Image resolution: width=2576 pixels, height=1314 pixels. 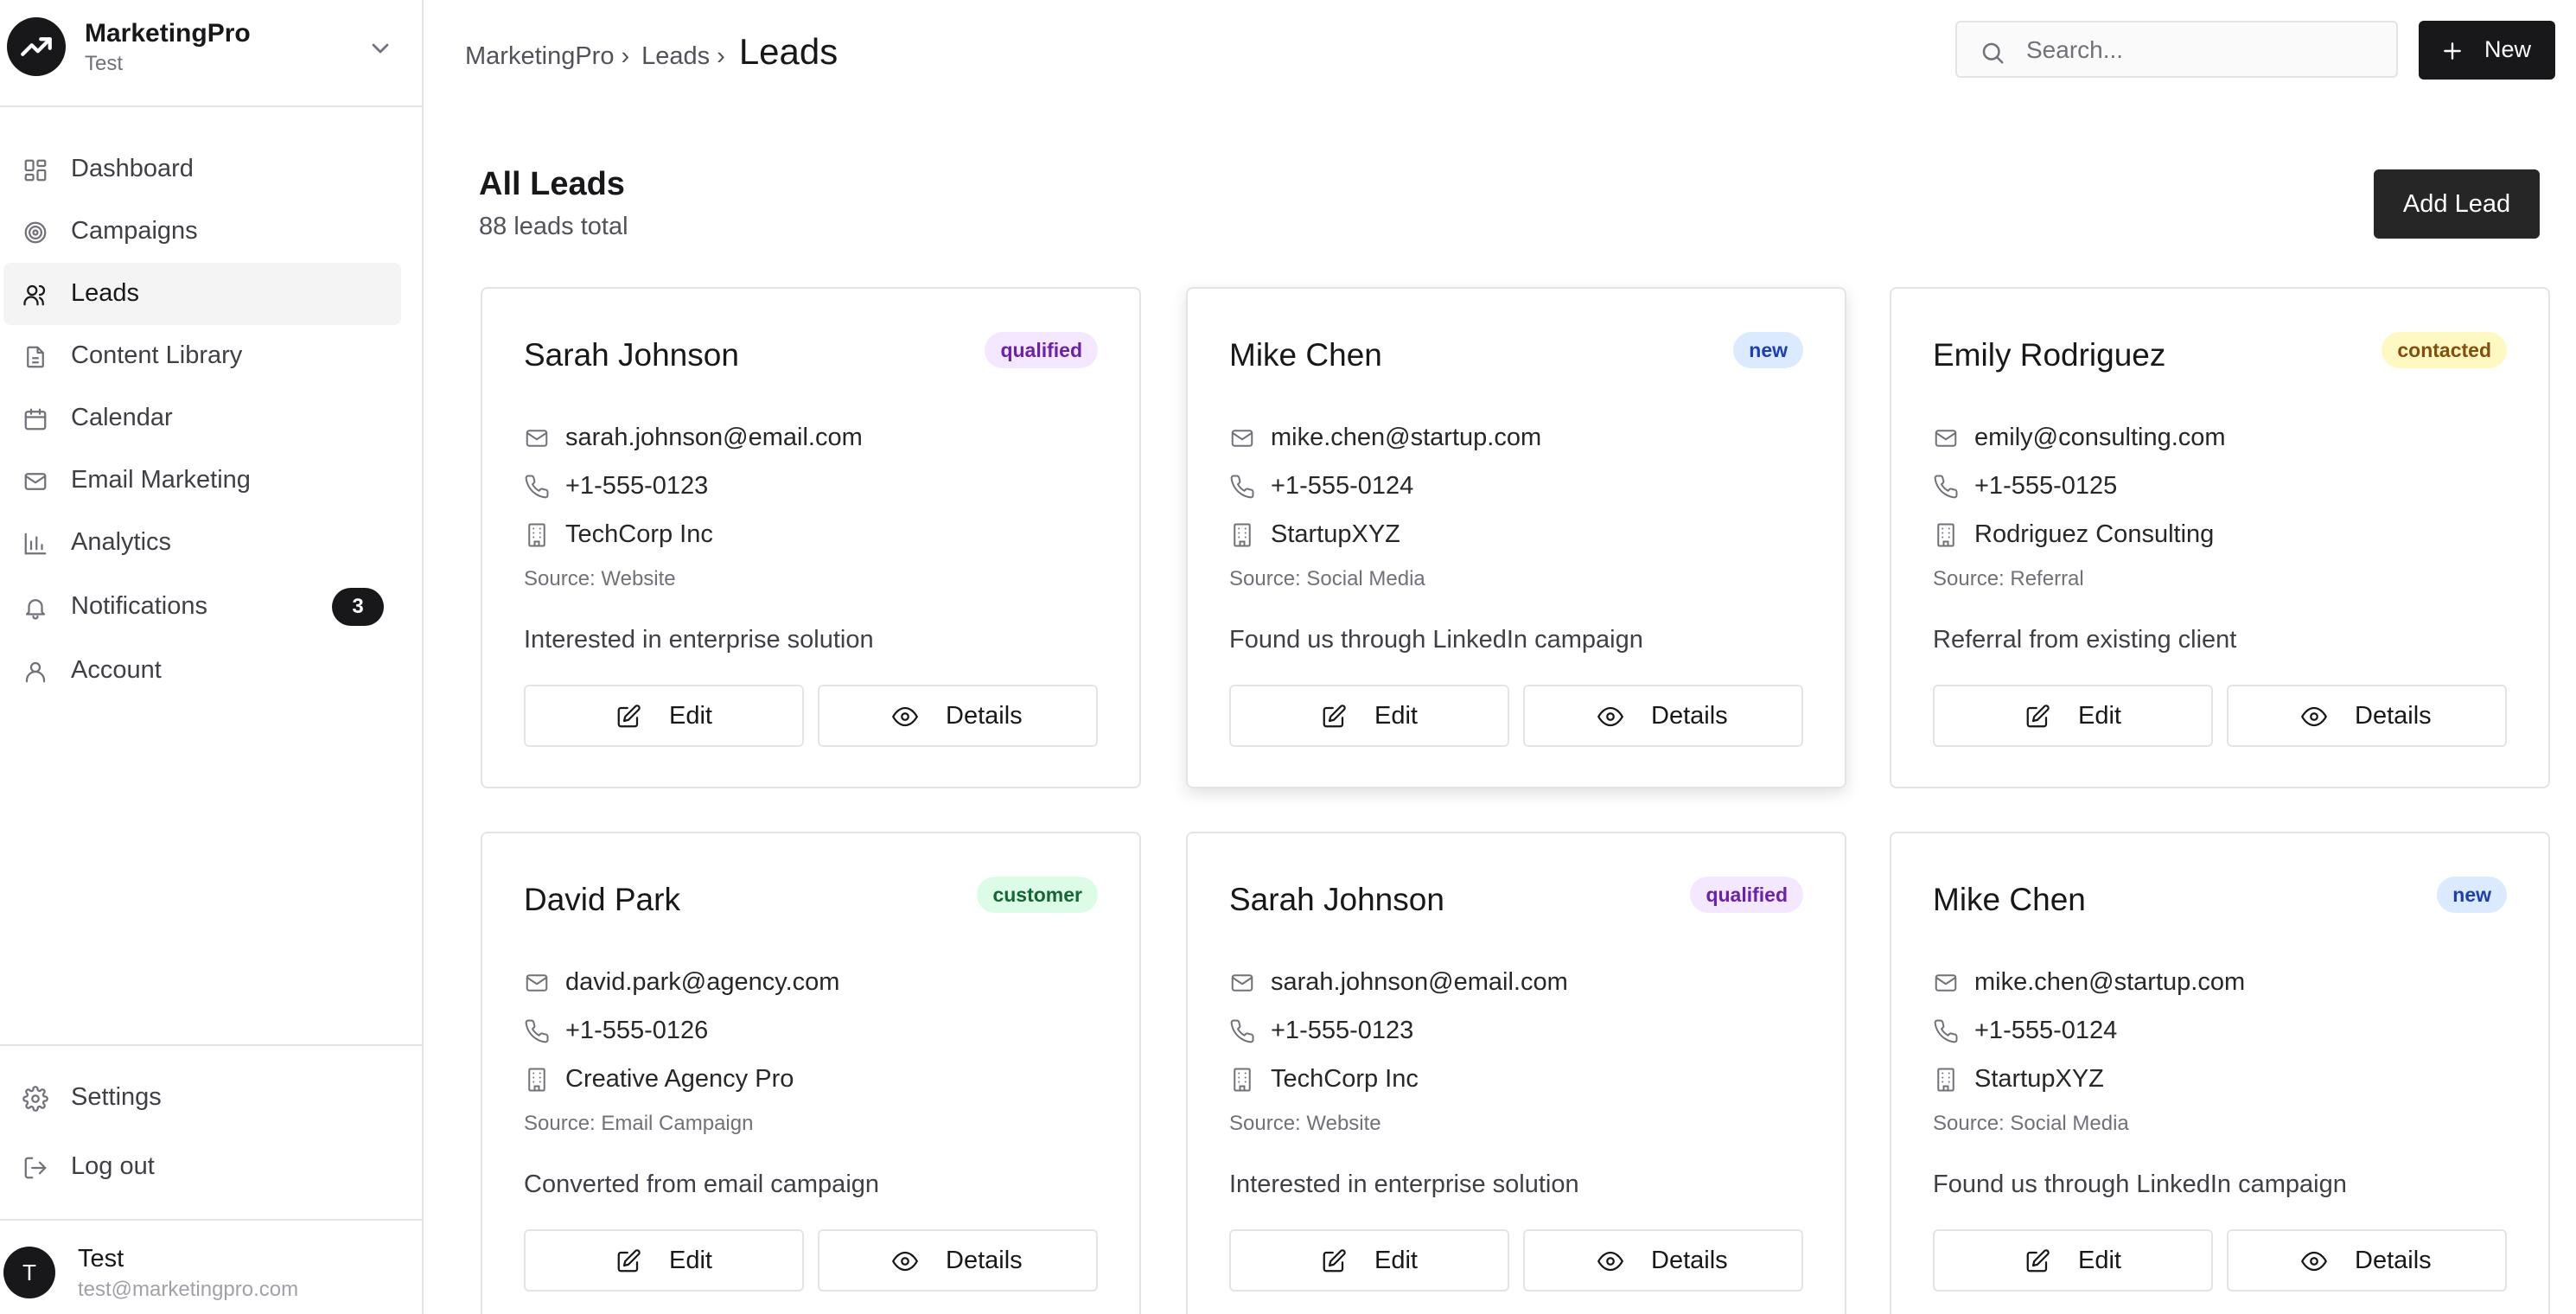 What do you see at coordinates (202, 607) in the screenshot?
I see `sidebar-item-notifications: Notifications 3` at bounding box center [202, 607].